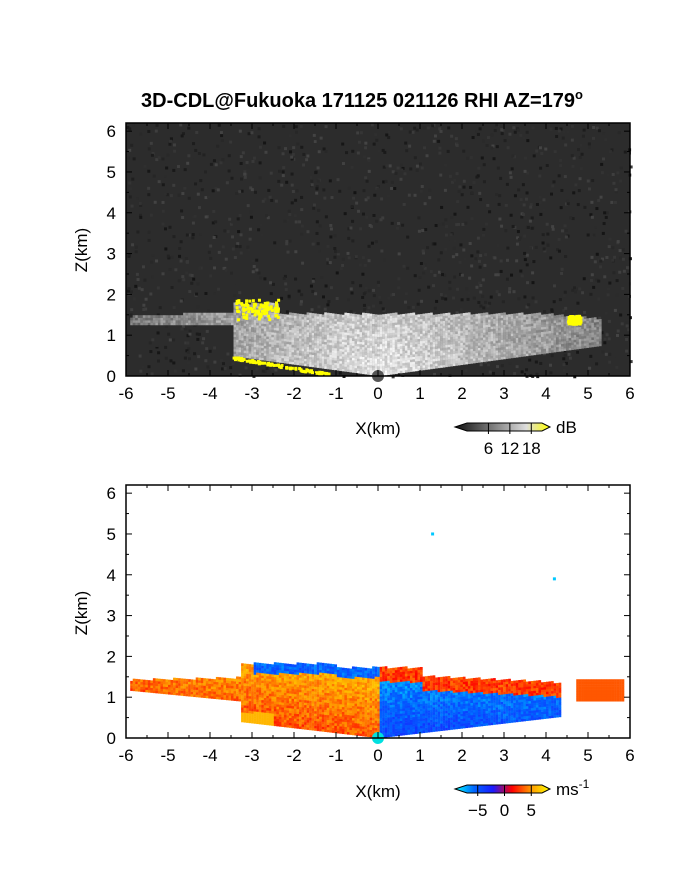 This screenshot has width=680, height=880. I want to click on strong-echo-pixel, so click(304, 372).